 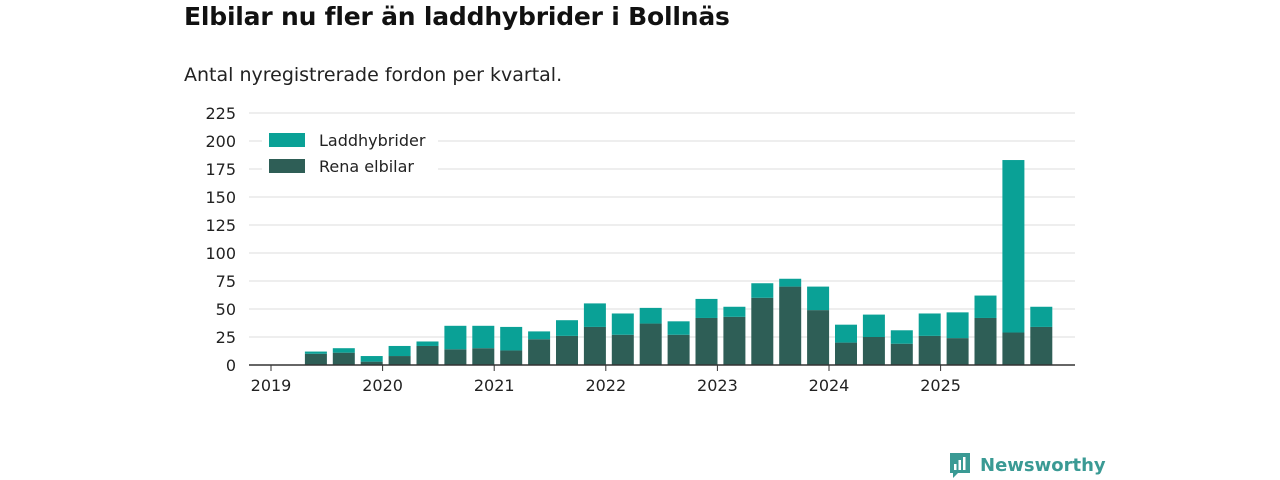 I want to click on y-tick-label: 175, so click(x=220, y=169).